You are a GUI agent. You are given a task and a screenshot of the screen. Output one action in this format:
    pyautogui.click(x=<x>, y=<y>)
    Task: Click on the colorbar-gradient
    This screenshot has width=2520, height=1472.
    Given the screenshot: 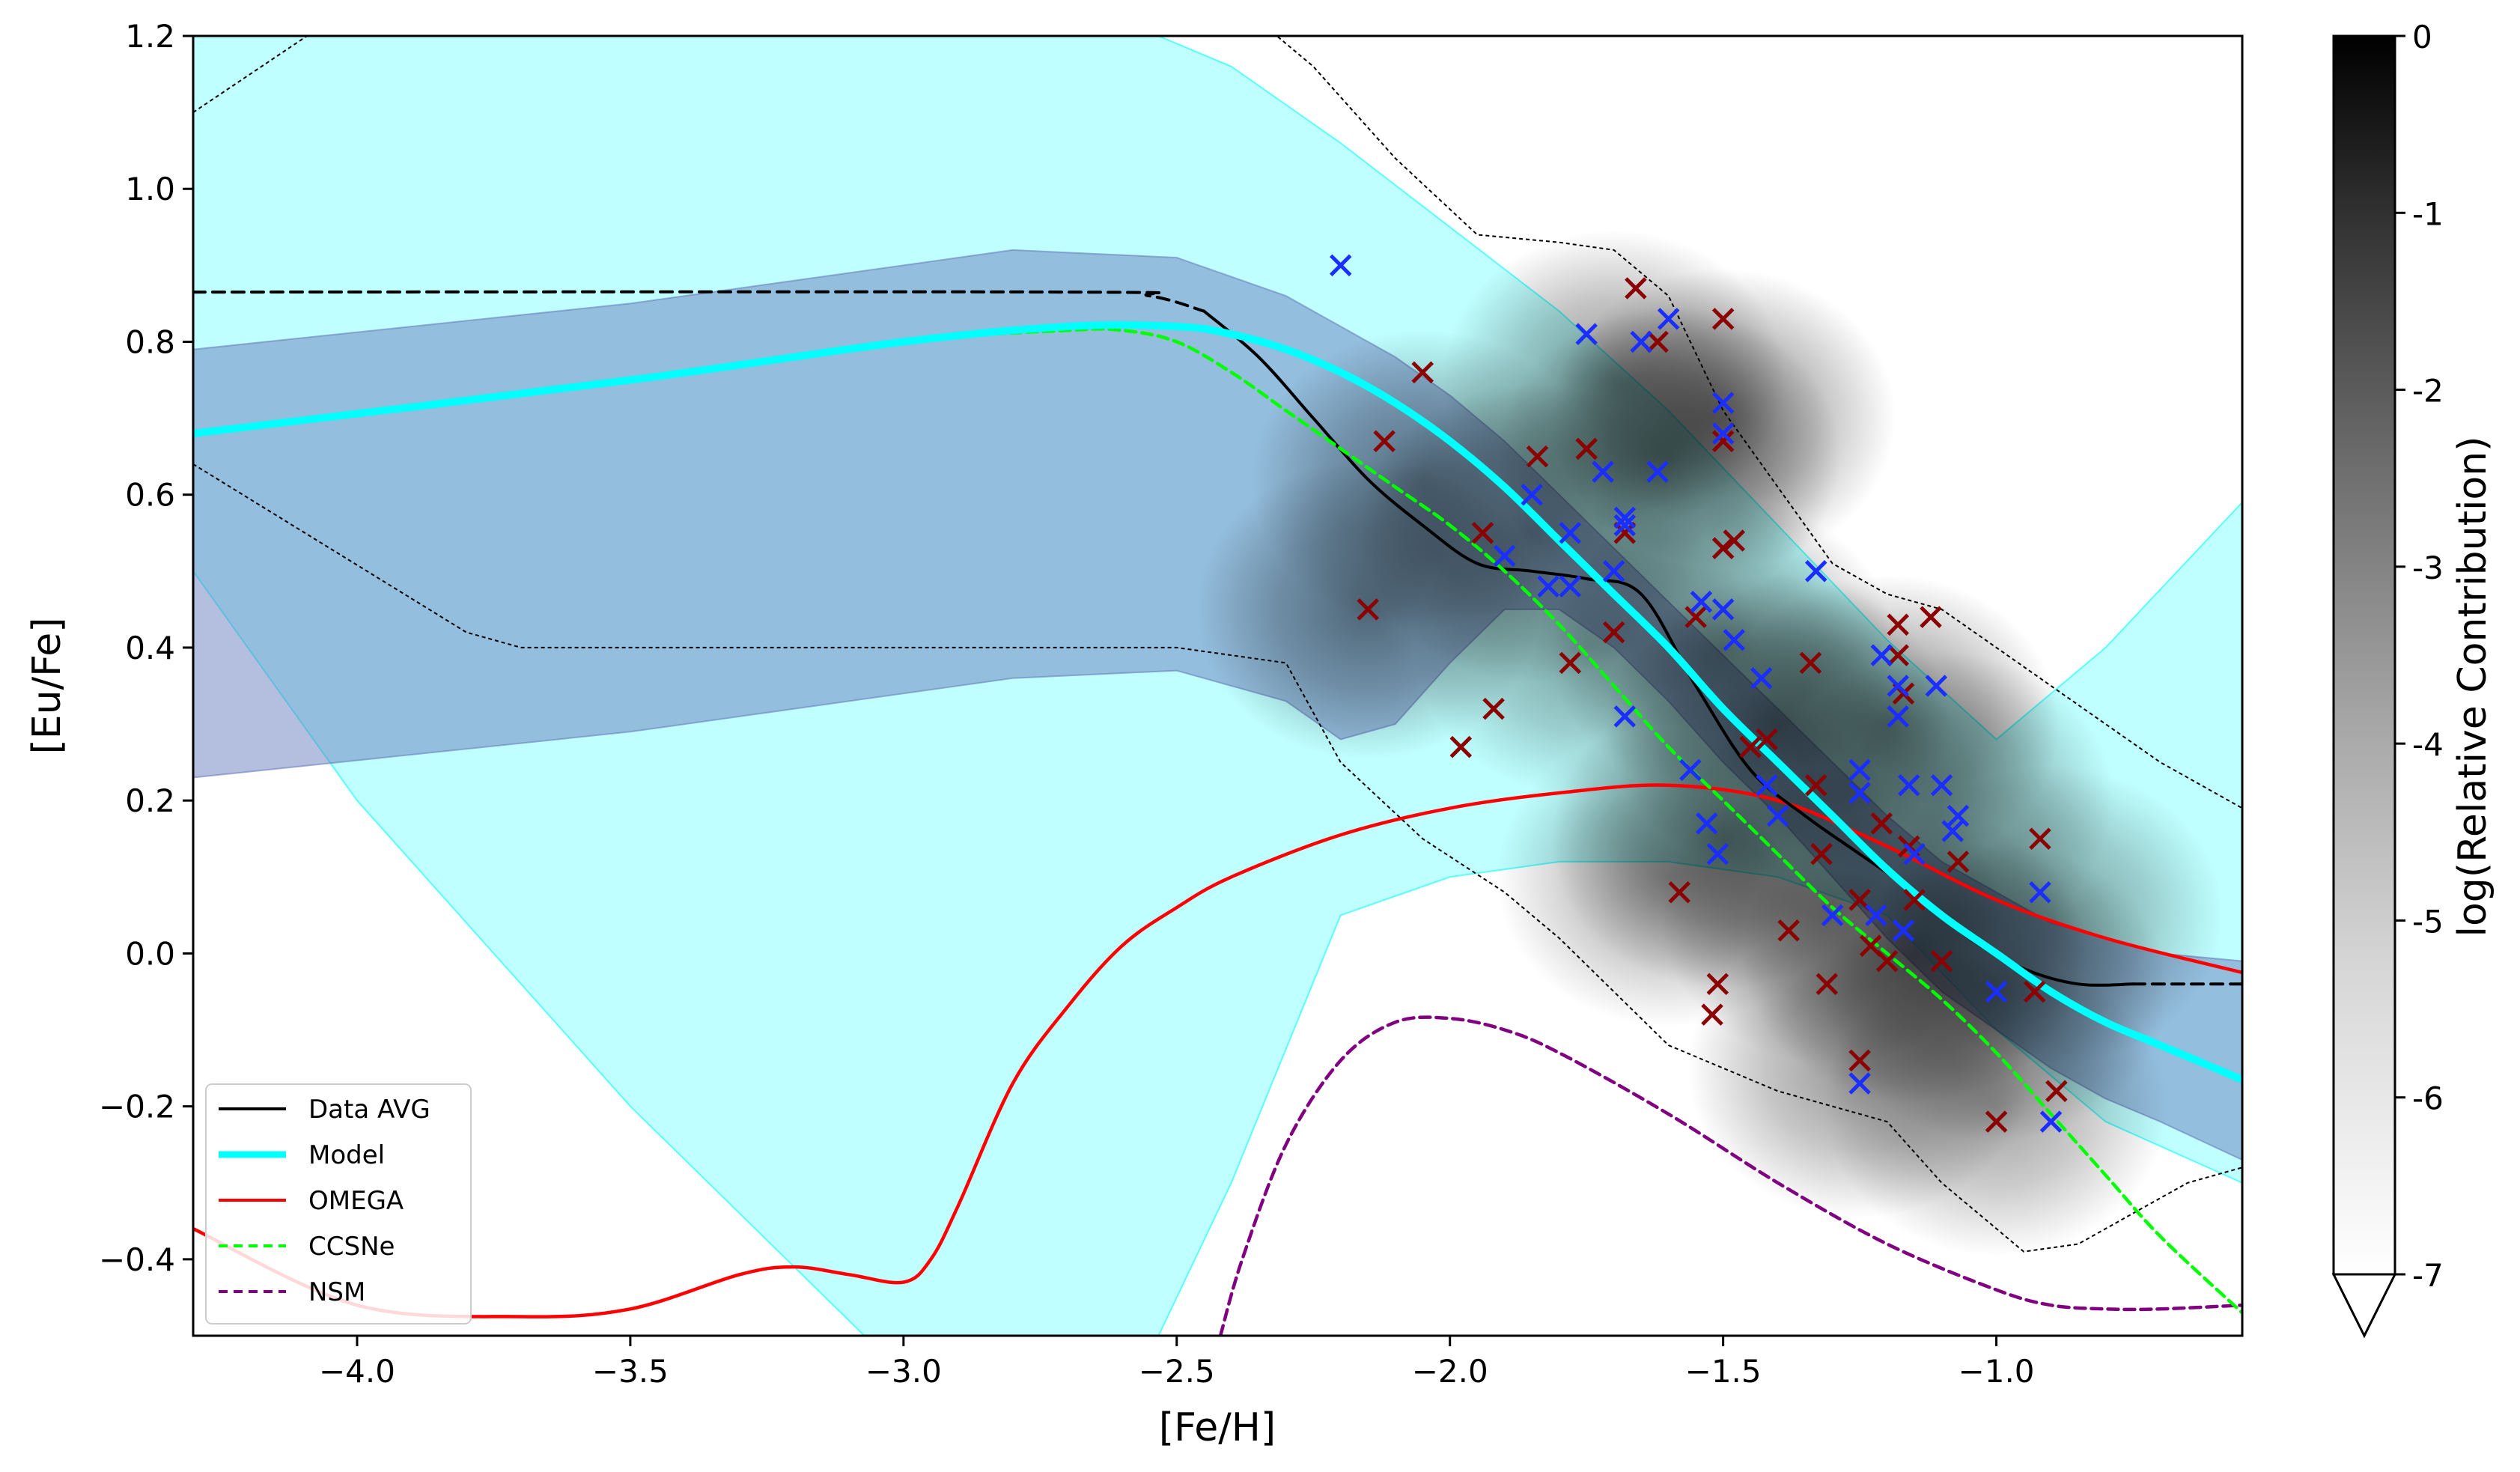 What is the action you would take?
    pyautogui.click(x=2364, y=655)
    